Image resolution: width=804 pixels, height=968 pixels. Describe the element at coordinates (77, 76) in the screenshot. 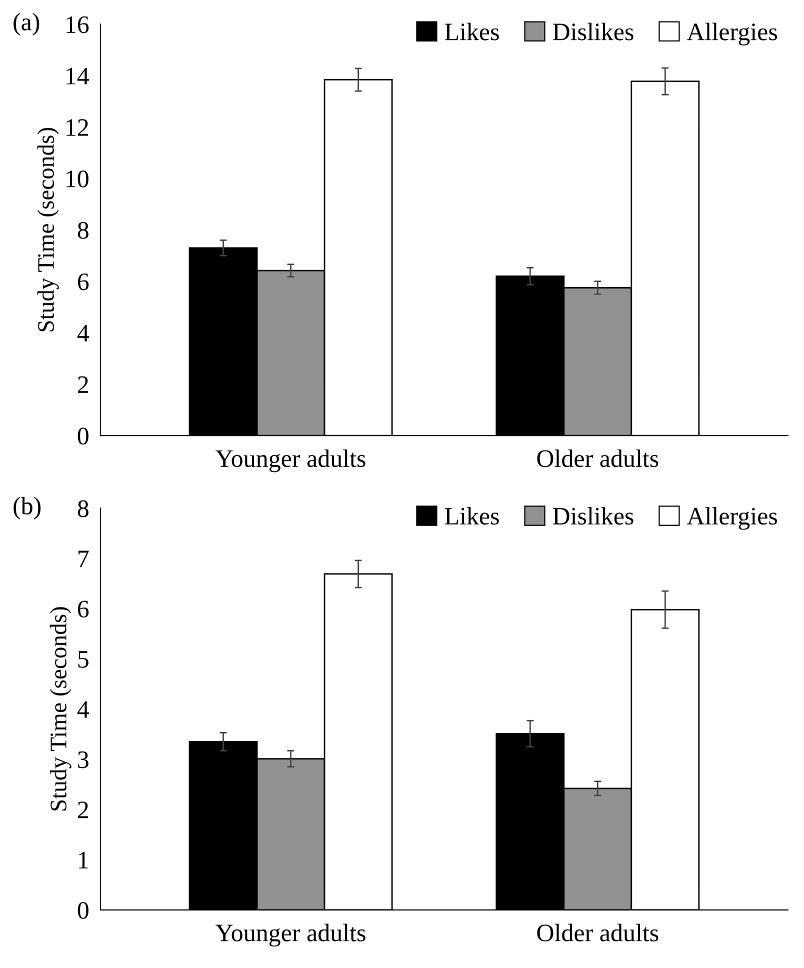

I see `y-tick-label: 14` at that location.